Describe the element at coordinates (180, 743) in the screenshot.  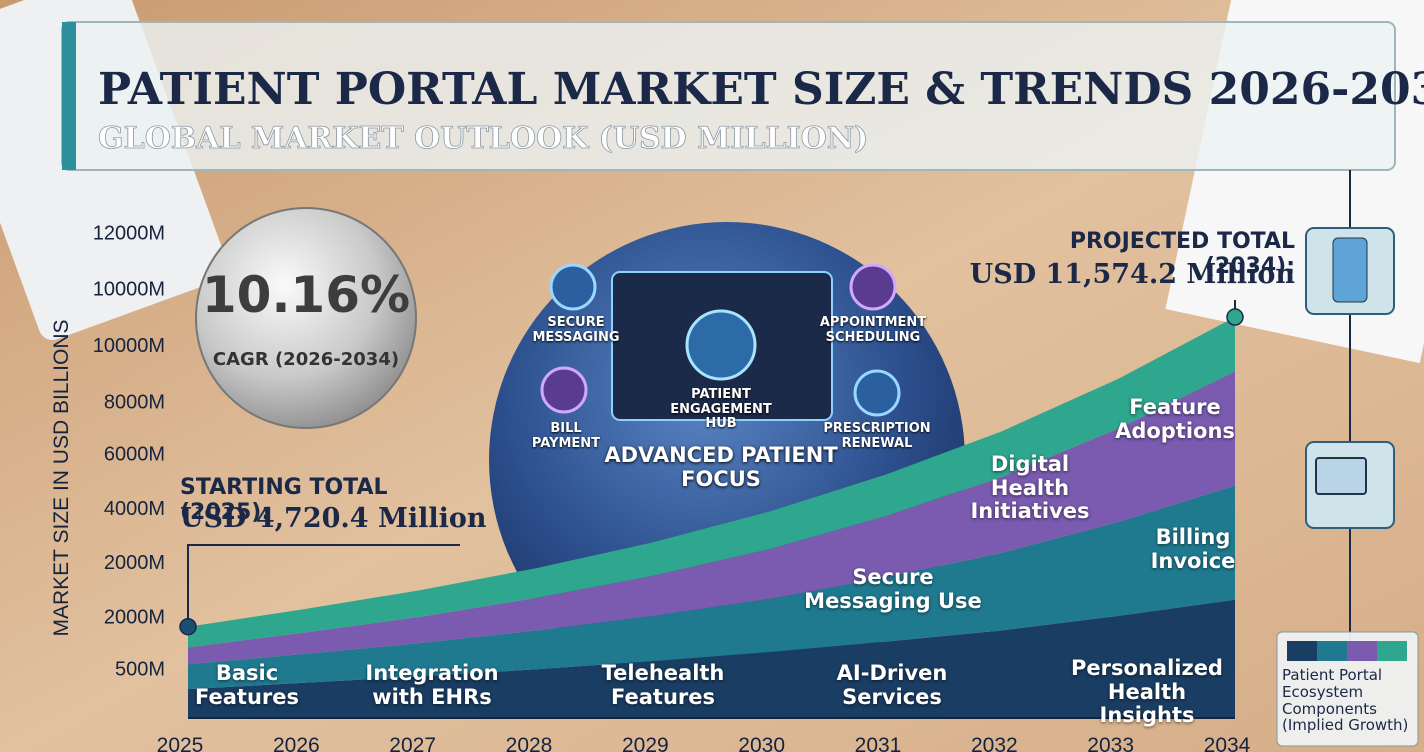
I see `x-tick-label: 2025` at that location.